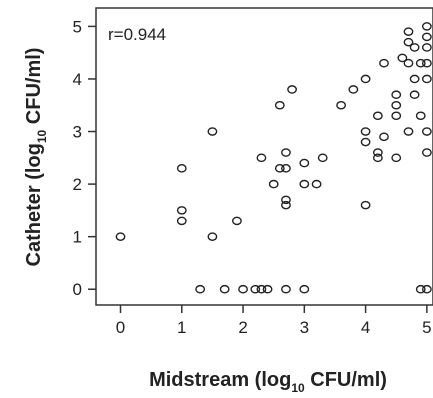 The width and height of the screenshot is (433, 398). I want to click on correlation-annotation: r=0.944, so click(137, 34).